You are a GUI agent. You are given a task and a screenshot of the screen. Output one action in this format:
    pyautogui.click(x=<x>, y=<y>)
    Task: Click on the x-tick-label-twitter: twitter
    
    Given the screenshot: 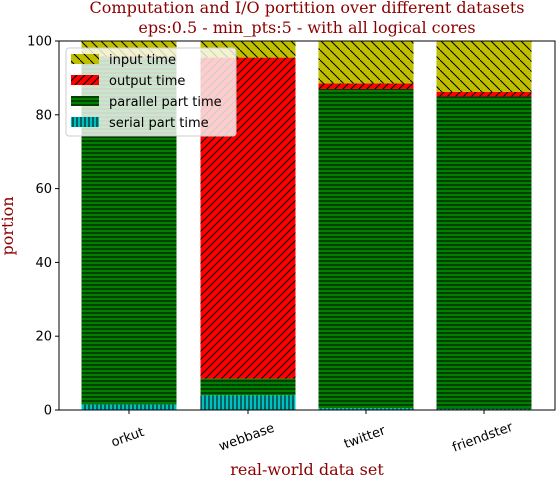 What is the action you would take?
    pyautogui.click(x=365, y=437)
    